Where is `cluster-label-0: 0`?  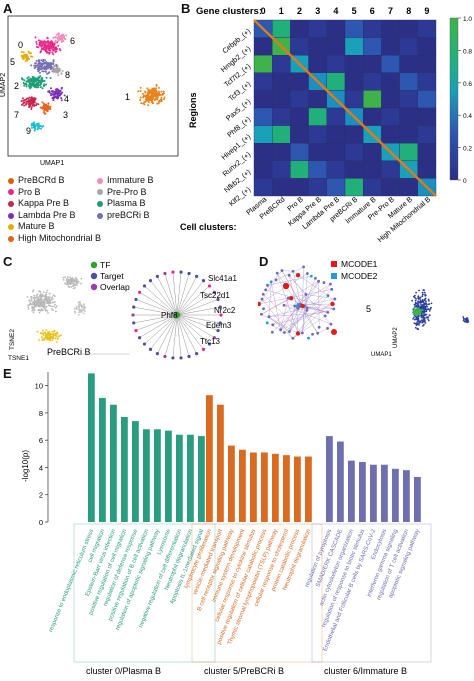
cluster-label-0: 0 is located at coordinates (20, 45).